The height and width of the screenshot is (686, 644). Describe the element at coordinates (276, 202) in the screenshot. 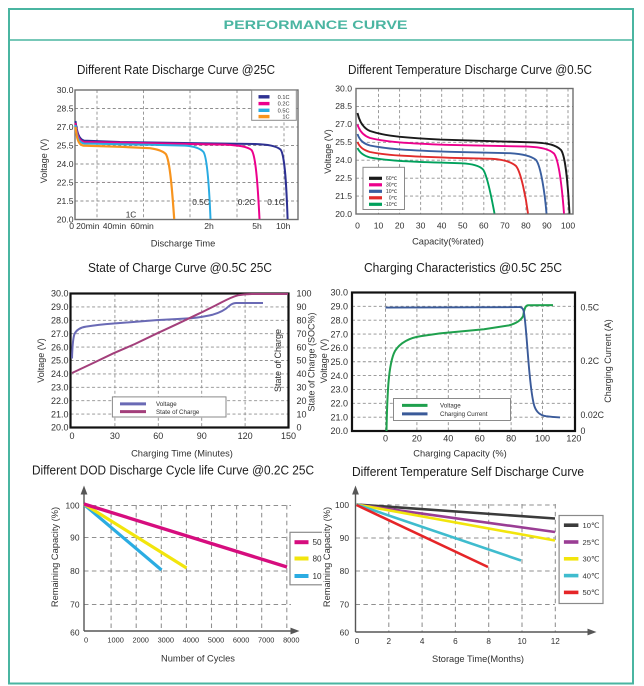

I see `svg-text: 0.1C` at that location.